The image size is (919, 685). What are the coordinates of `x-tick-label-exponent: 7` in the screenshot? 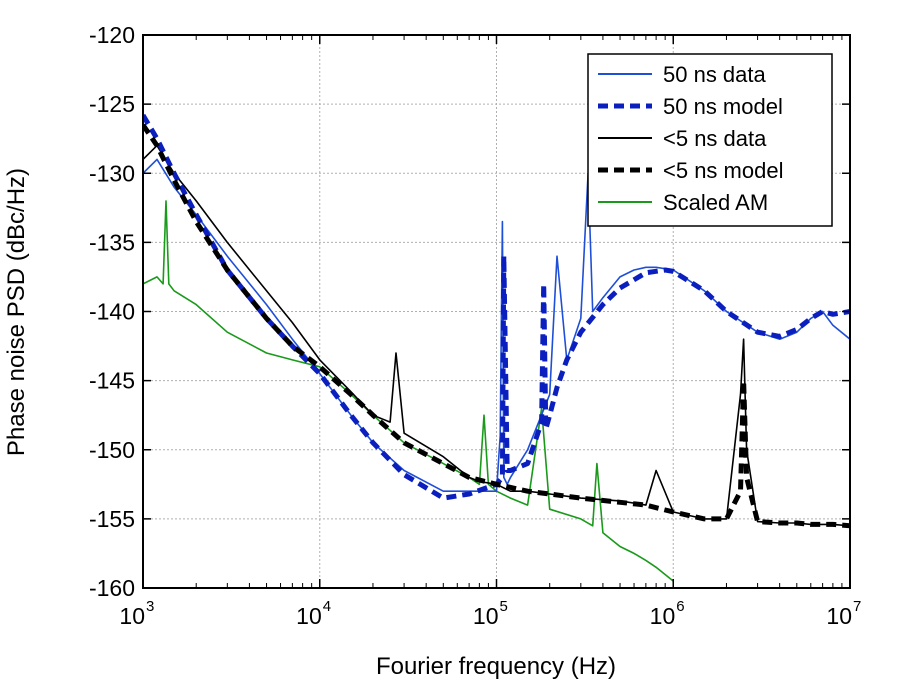 It's located at (857, 606).